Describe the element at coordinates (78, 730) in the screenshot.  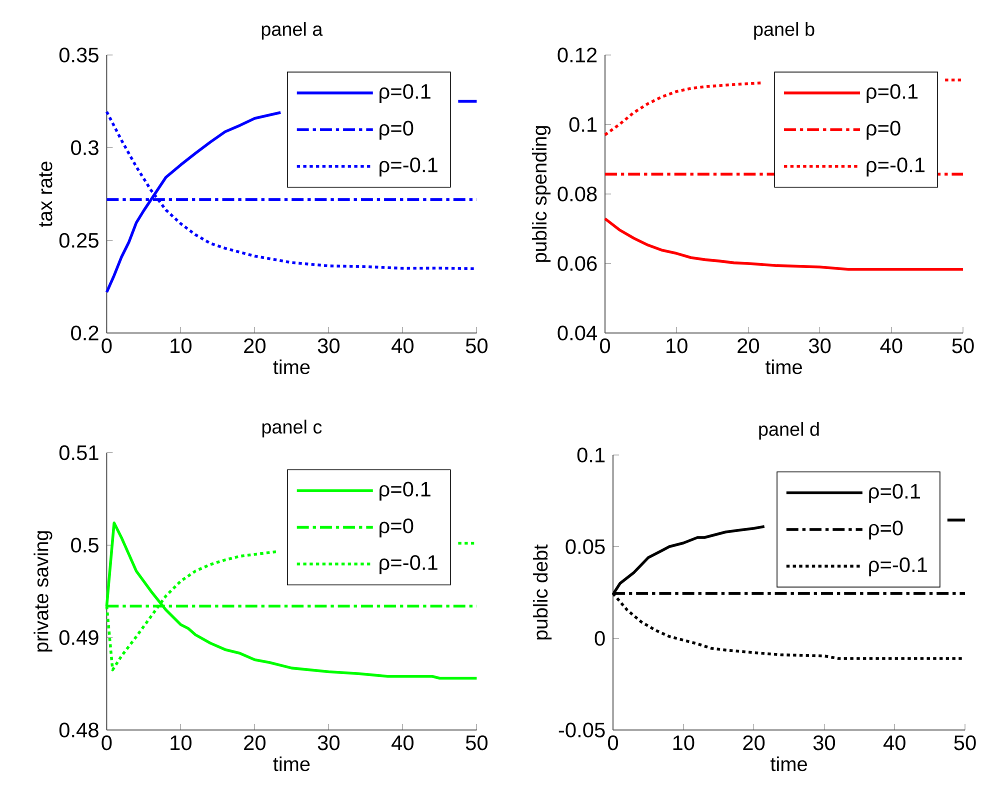
I see `y-tick-label: 0.48` at that location.